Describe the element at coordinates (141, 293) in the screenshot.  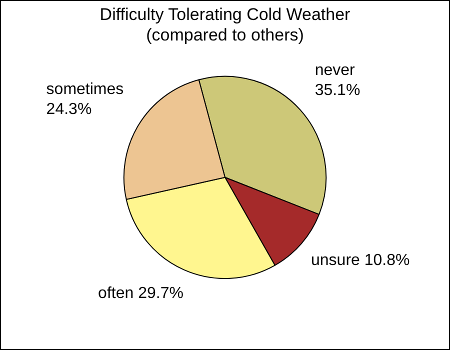
I see `slice-label: often 29.7%` at that location.